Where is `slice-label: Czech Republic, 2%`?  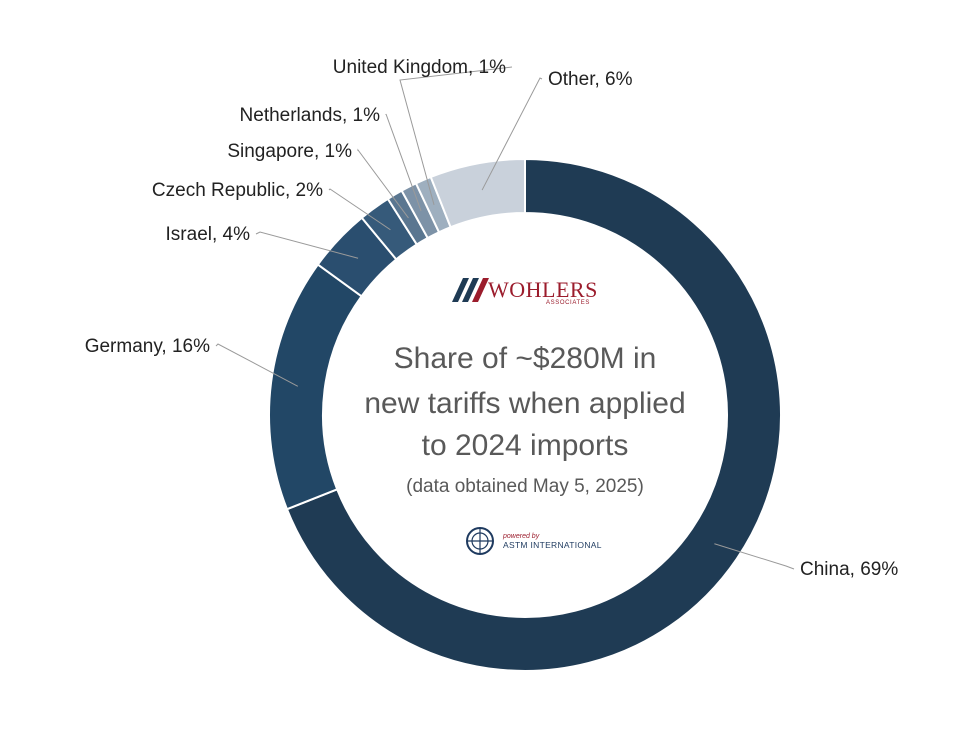 slice-label: Czech Republic, 2% is located at coordinates (237, 190).